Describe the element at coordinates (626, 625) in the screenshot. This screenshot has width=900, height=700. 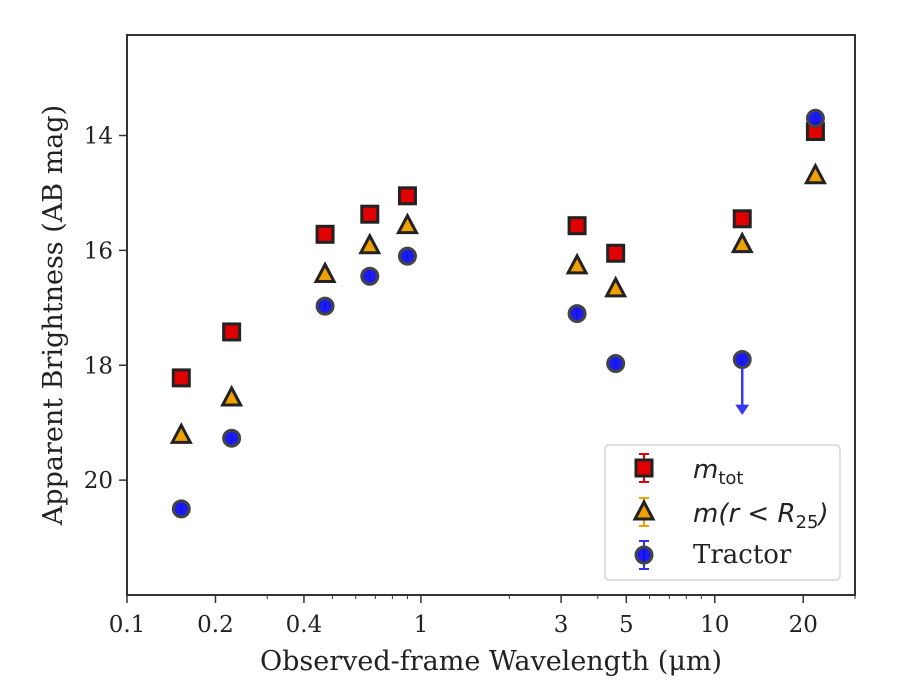
I see `x-tick-label: 5` at that location.